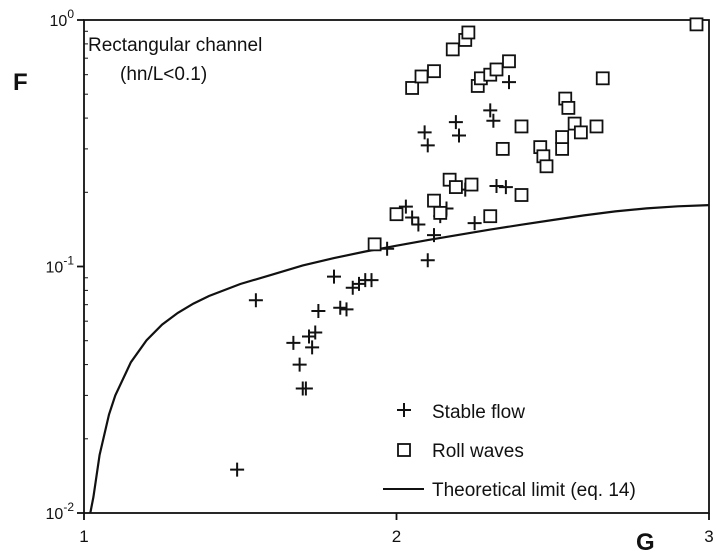 This screenshot has width=716, height=554. Describe the element at coordinates (478, 412) in the screenshot. I see `legend-label-stable-flow: Stable flow` at that location.